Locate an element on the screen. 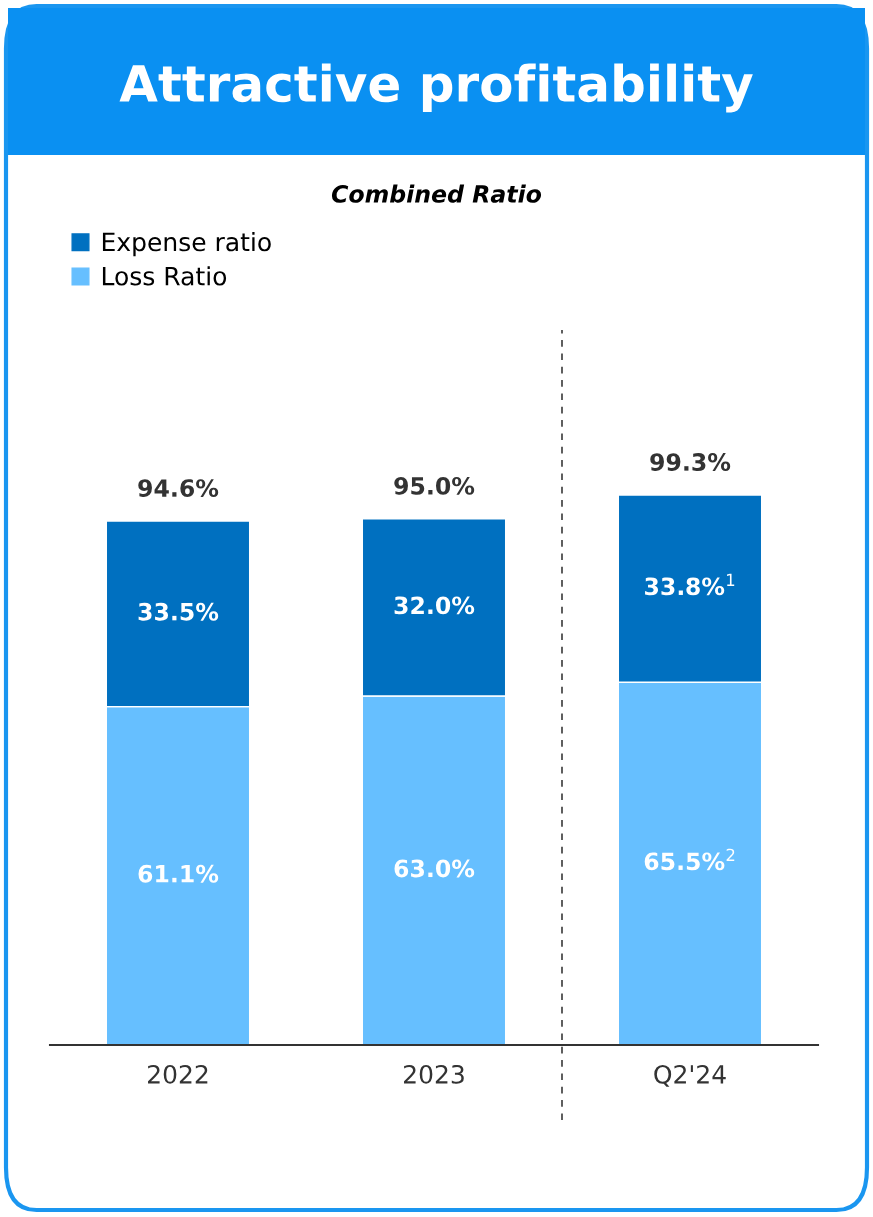  x-tick-label: Q2'24 is located at coordinates (690, 1075).